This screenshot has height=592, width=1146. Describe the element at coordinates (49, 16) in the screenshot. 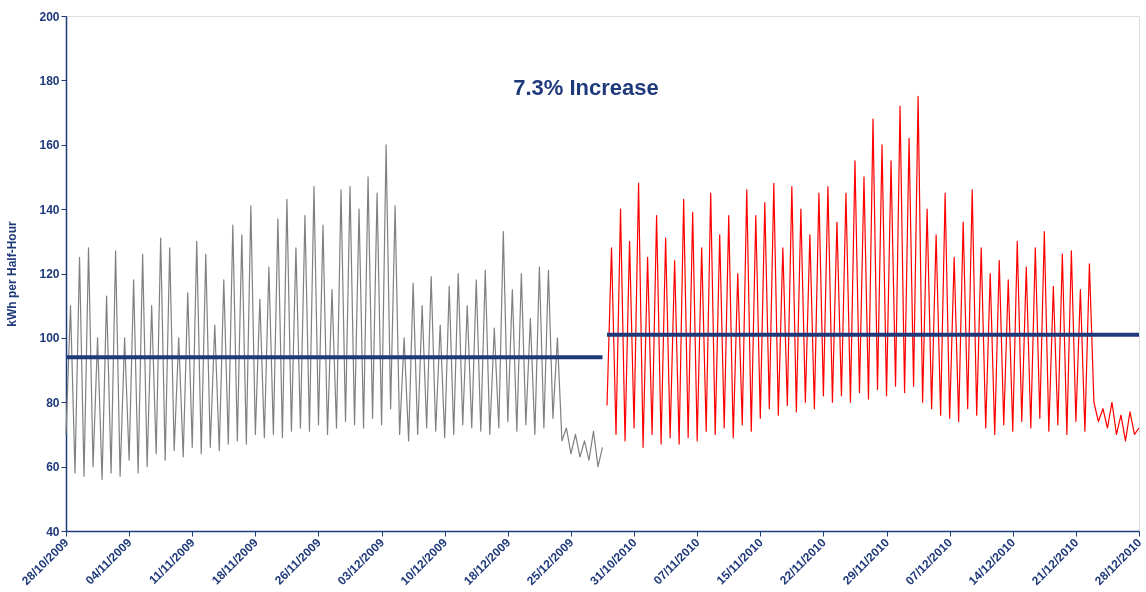

I see `y-tick-label: 200` at that location.